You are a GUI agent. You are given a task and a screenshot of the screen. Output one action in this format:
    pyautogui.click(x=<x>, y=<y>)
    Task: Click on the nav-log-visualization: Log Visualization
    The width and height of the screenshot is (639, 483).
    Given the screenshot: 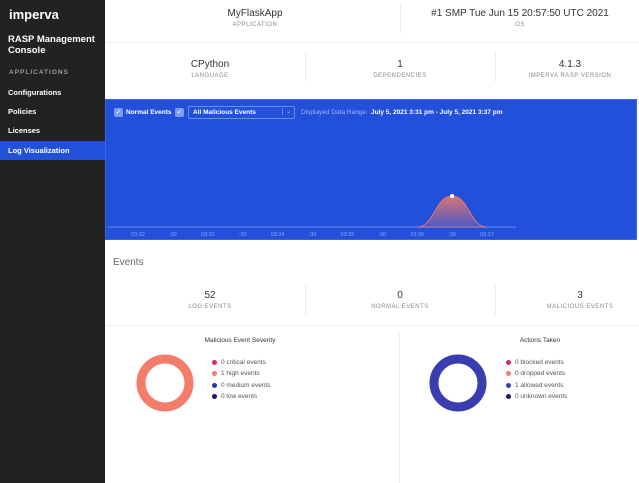 What is the action you would take?
    pyautogui.click(x=52, y=150)
    